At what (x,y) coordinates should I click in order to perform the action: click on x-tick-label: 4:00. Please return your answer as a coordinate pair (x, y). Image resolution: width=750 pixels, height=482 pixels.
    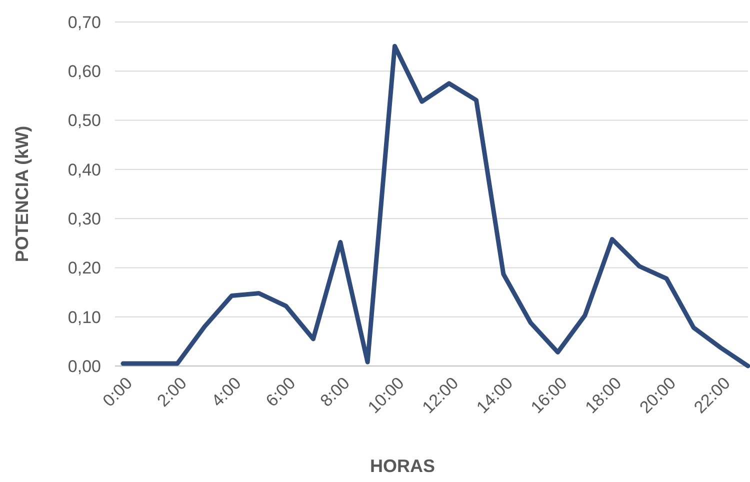
    Looking at the image, I should click on (226, 392).